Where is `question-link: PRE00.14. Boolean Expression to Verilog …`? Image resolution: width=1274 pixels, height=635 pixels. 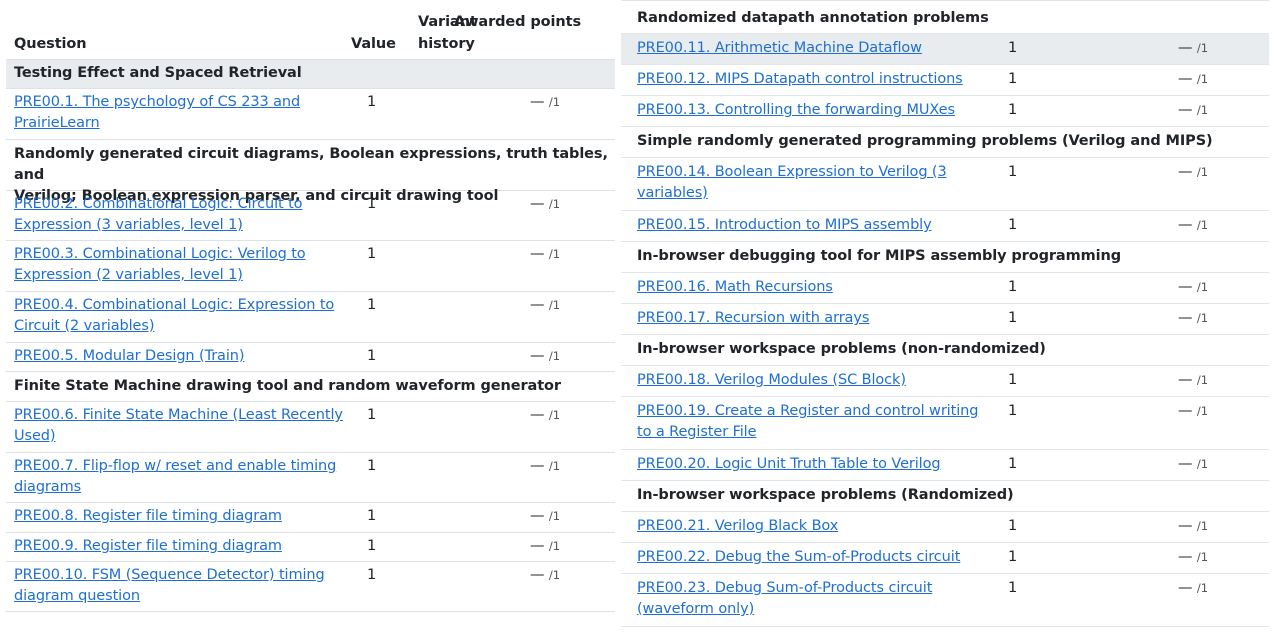
question-link: PRE00.14. Boolean Expression to Verilog … is located at coordinates (792, 172).